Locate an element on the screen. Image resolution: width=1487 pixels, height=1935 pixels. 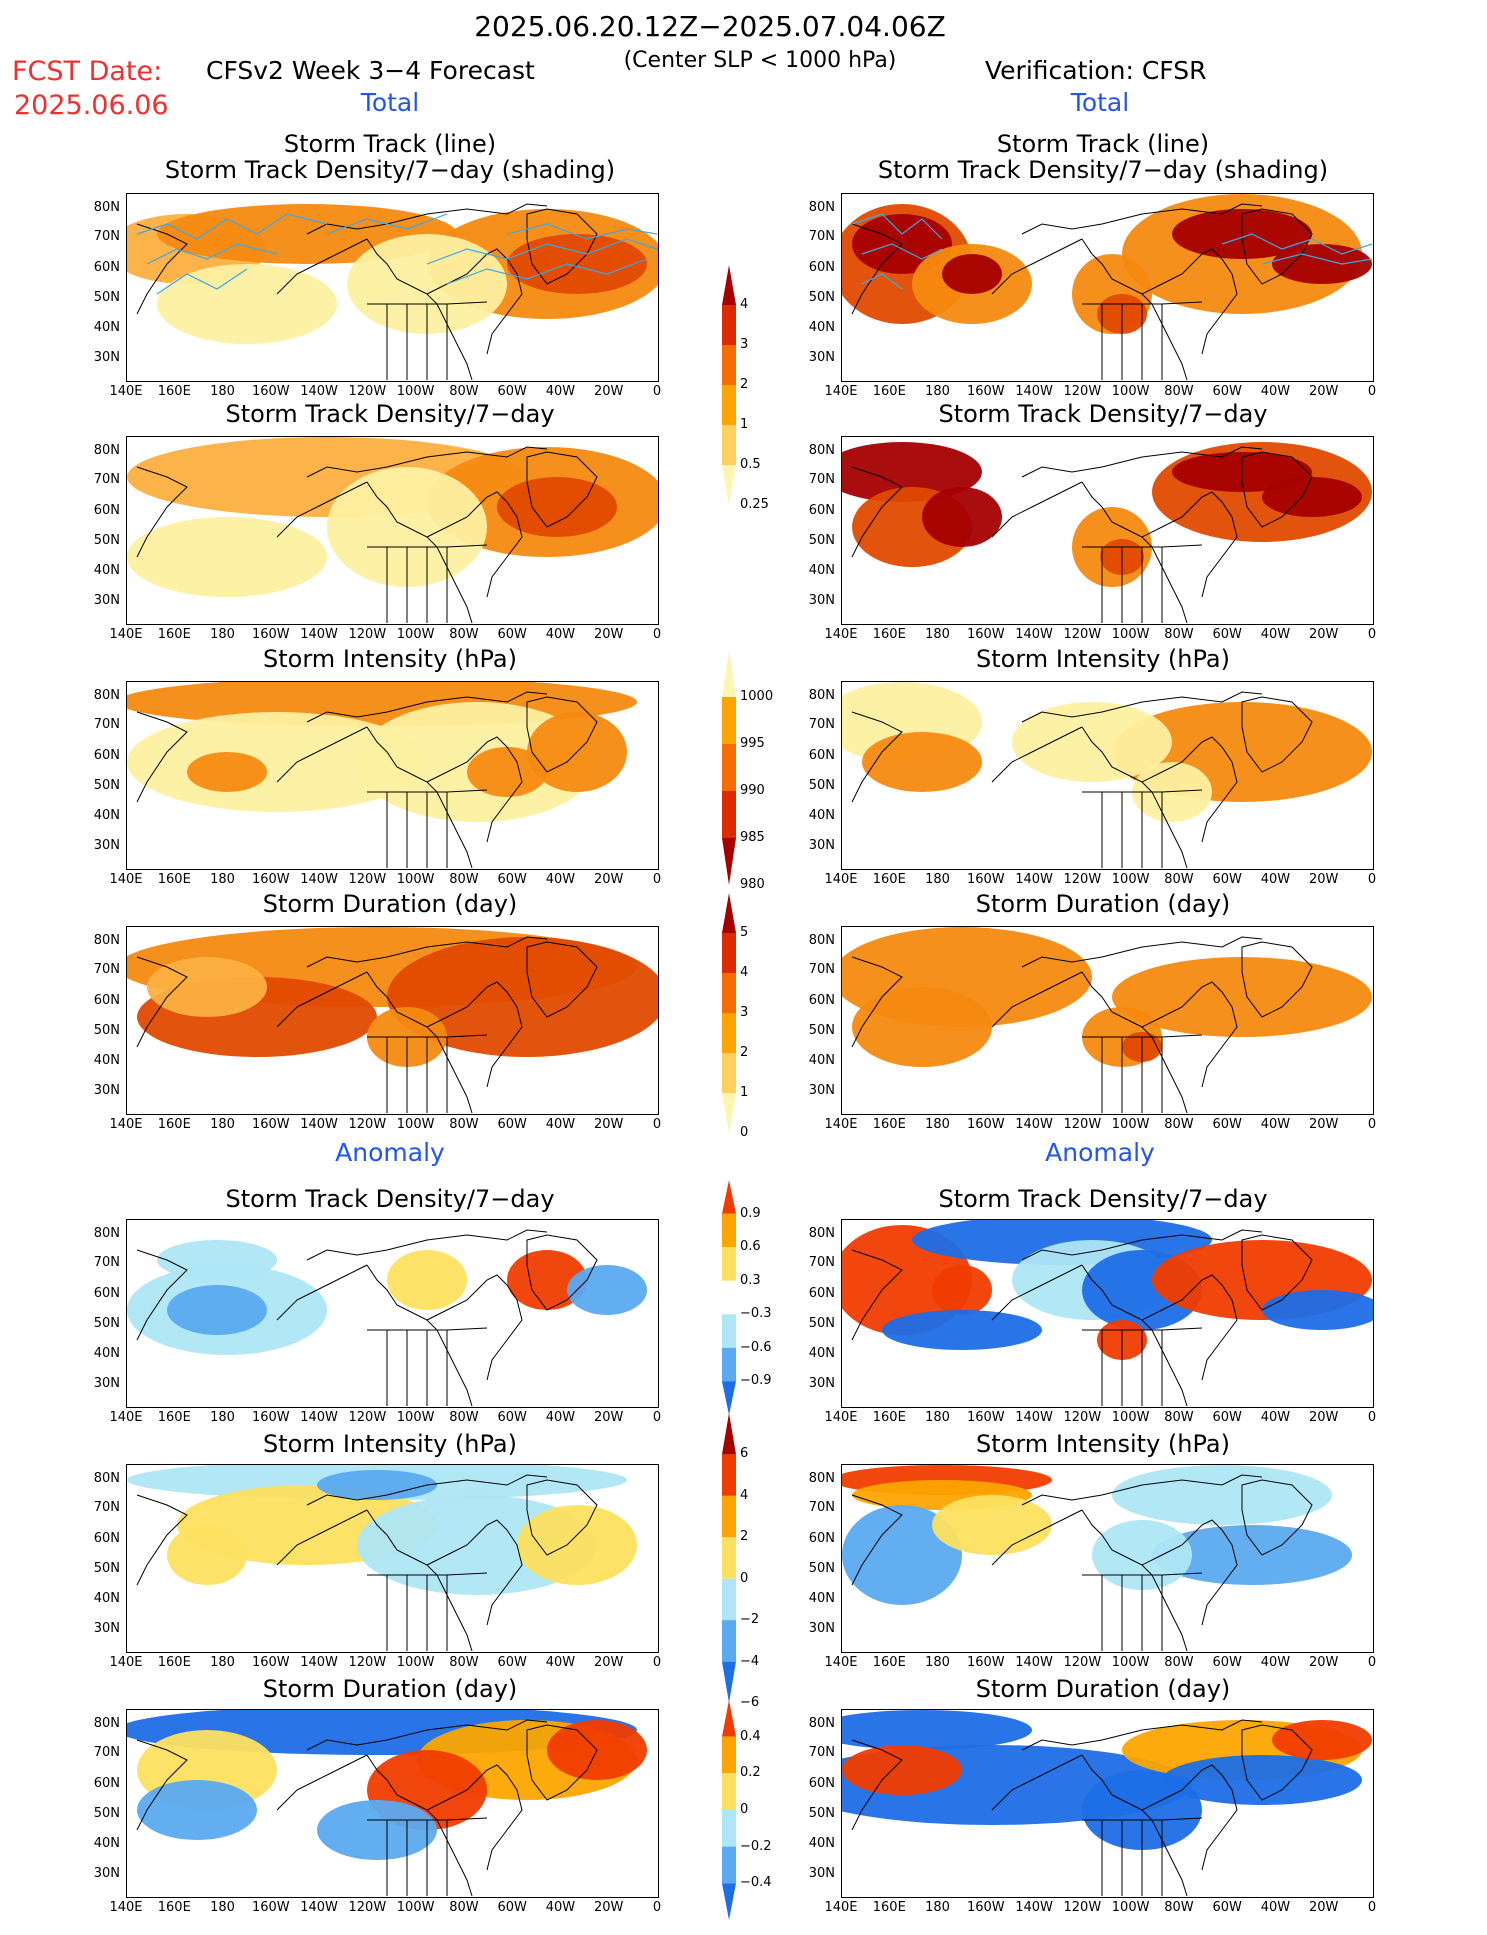
lon-label-l1-9: 40W is located at coordinates (560, 634).